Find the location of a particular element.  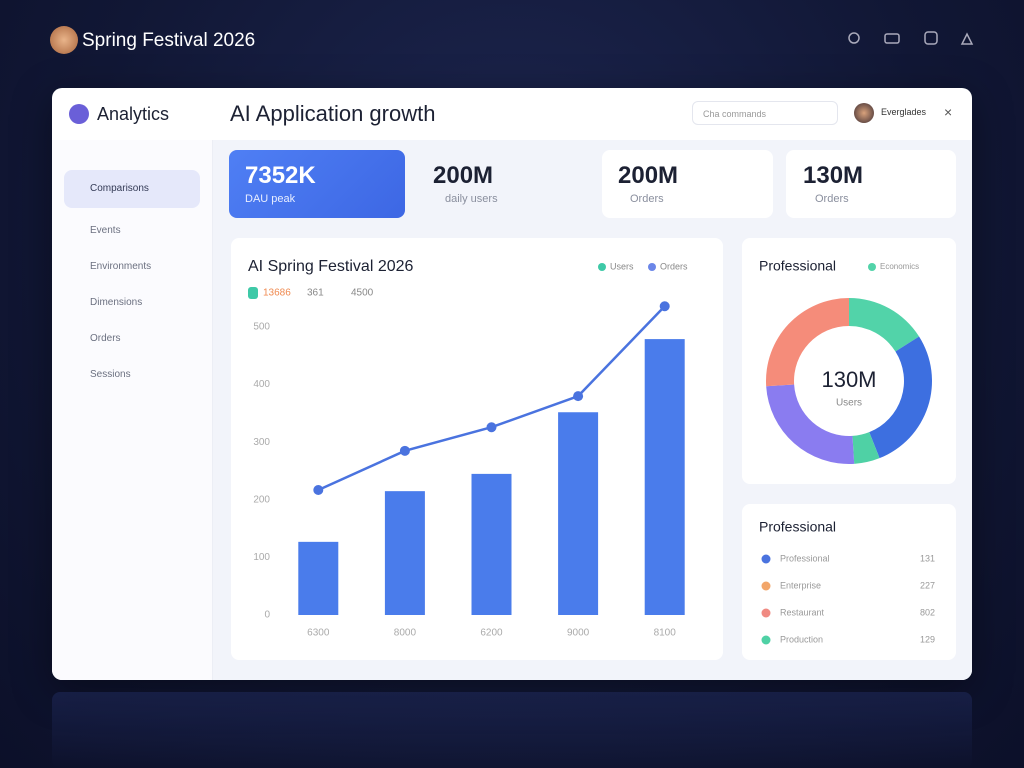

sidebar-item: Orders is located at coordinates (105, 338).